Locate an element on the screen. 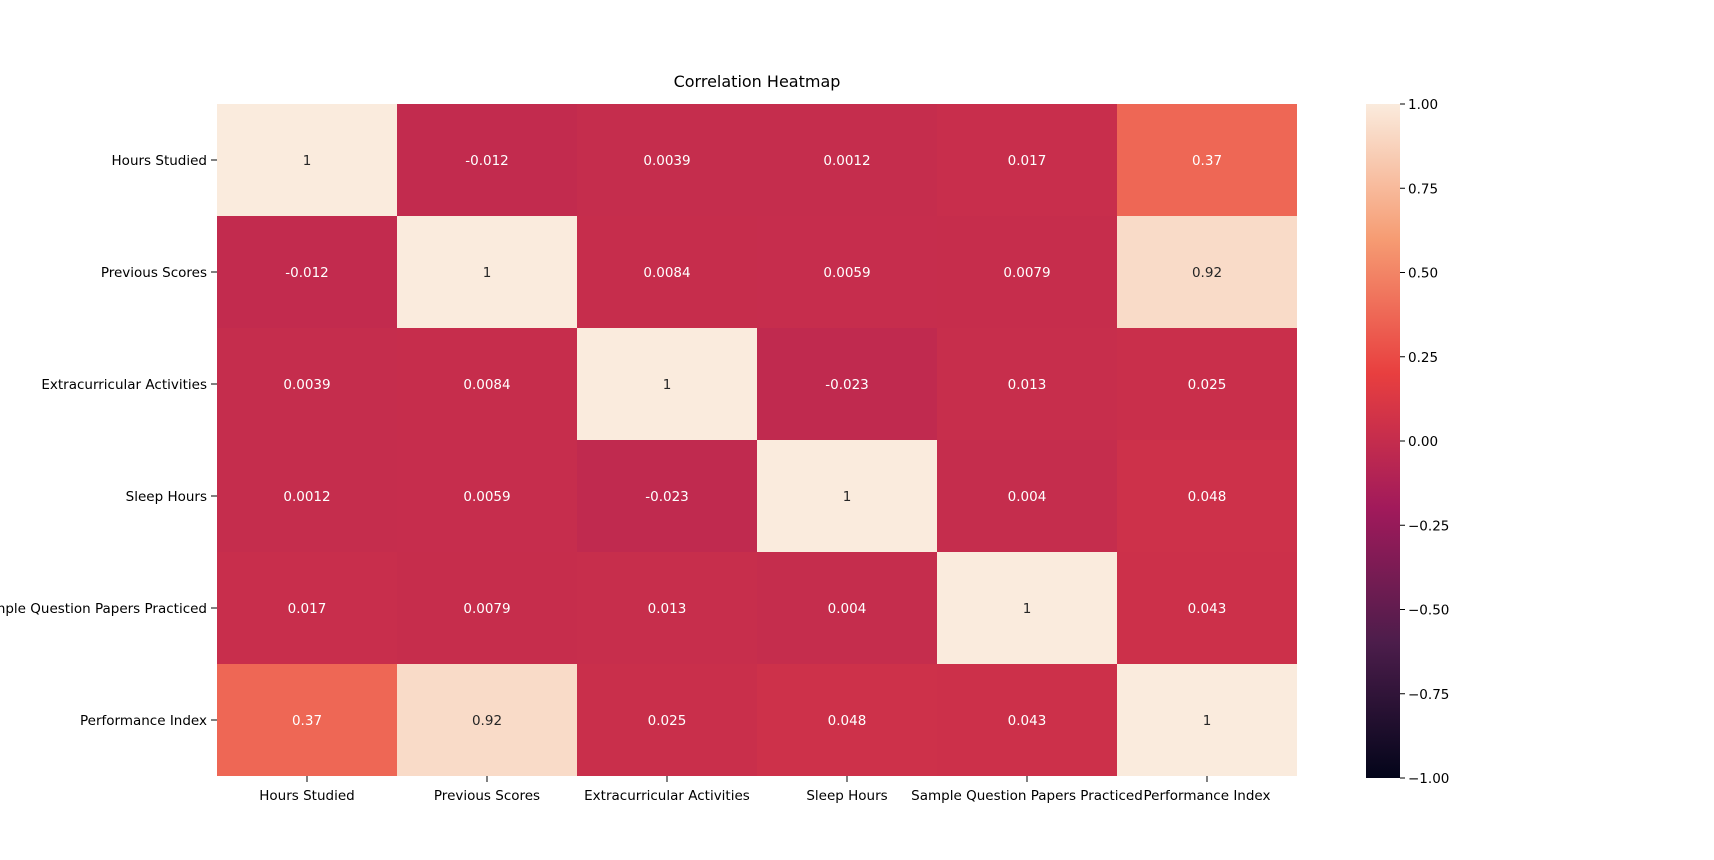 The image size is (1714, 860). y-tick-label: Performance Index is located at coordinates (143, 721).